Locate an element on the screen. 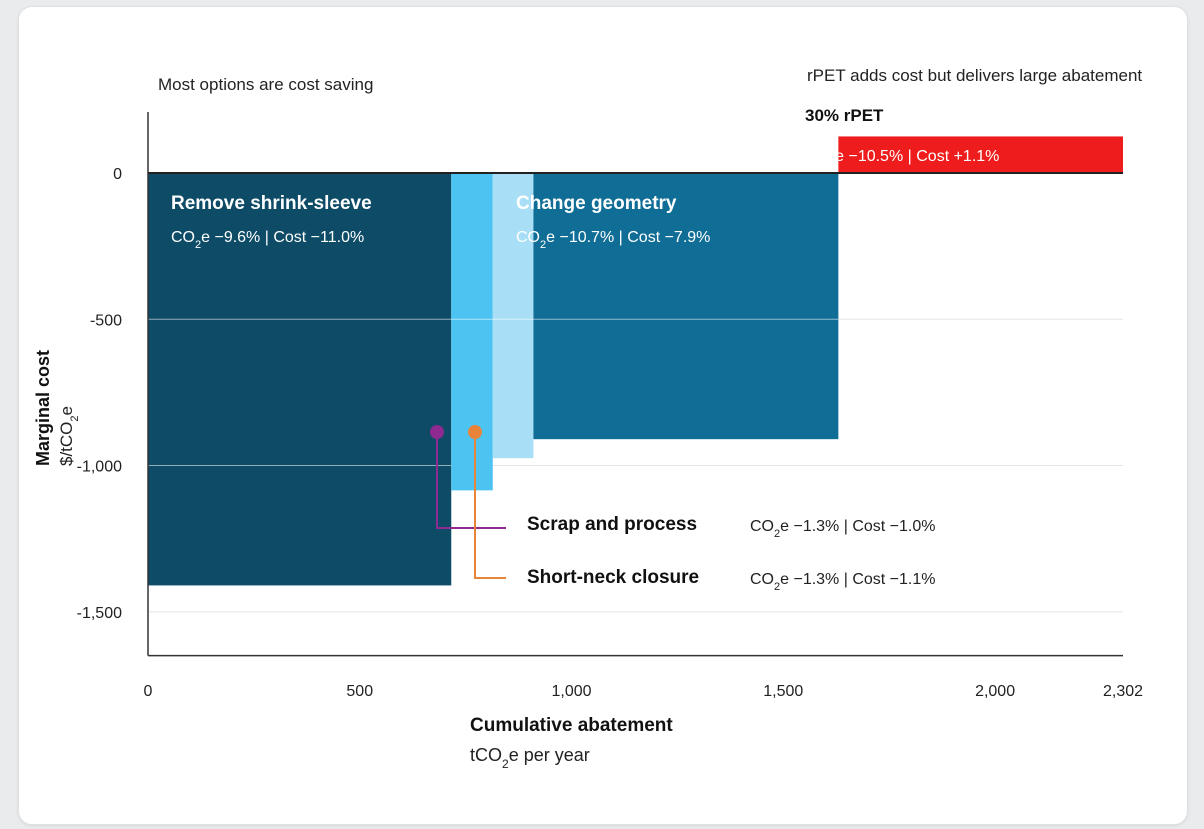 The image size is (1204, 829). scrap-title: Scrap and process is located at coordinates (612, 524).